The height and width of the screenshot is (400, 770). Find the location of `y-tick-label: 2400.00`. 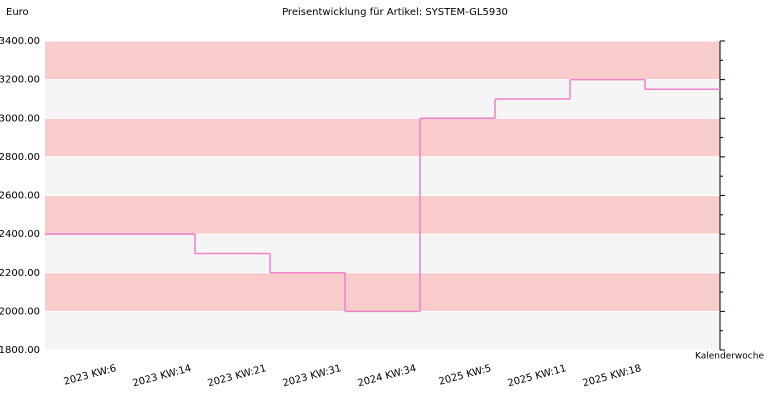

y-tick-label: 2400.00 is located at coordinates (20, 234).